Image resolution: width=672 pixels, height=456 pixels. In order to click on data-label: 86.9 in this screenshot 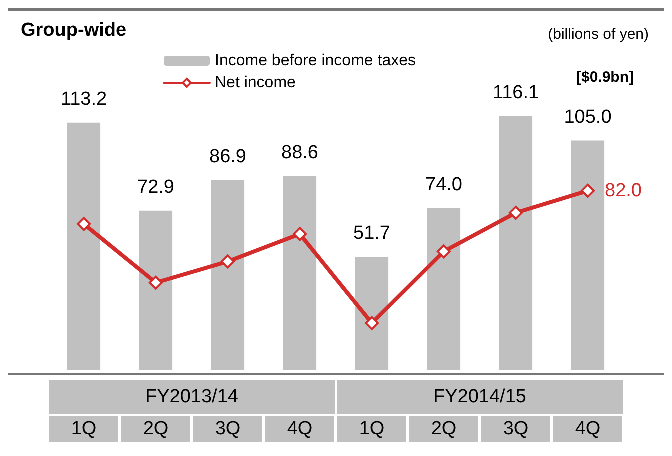, I will do `click(228, 157)`.